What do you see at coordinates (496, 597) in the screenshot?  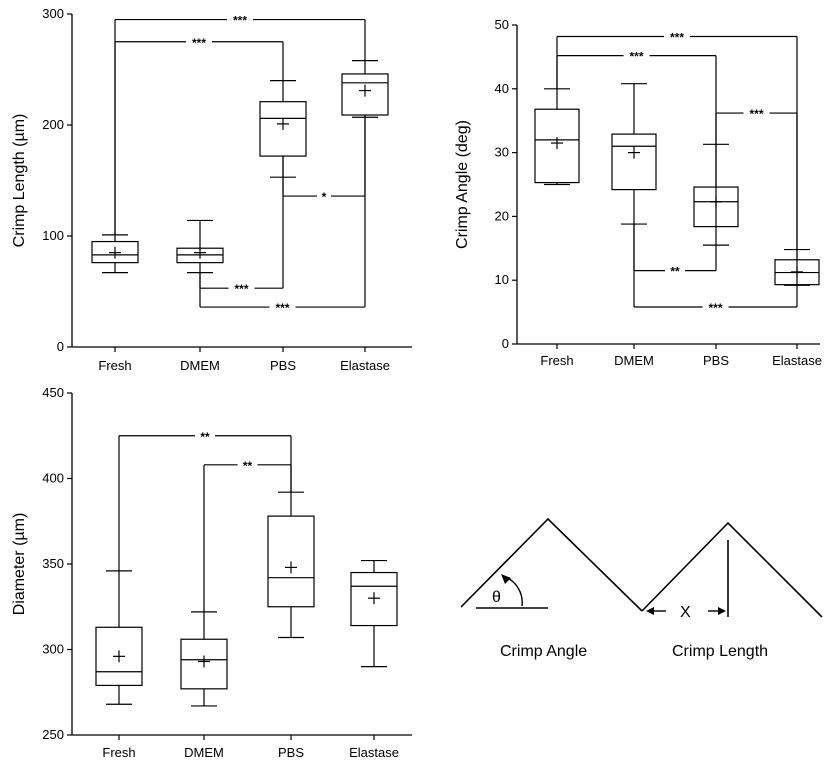 I see `theta-label: θ` at bounding box center [496, 597].